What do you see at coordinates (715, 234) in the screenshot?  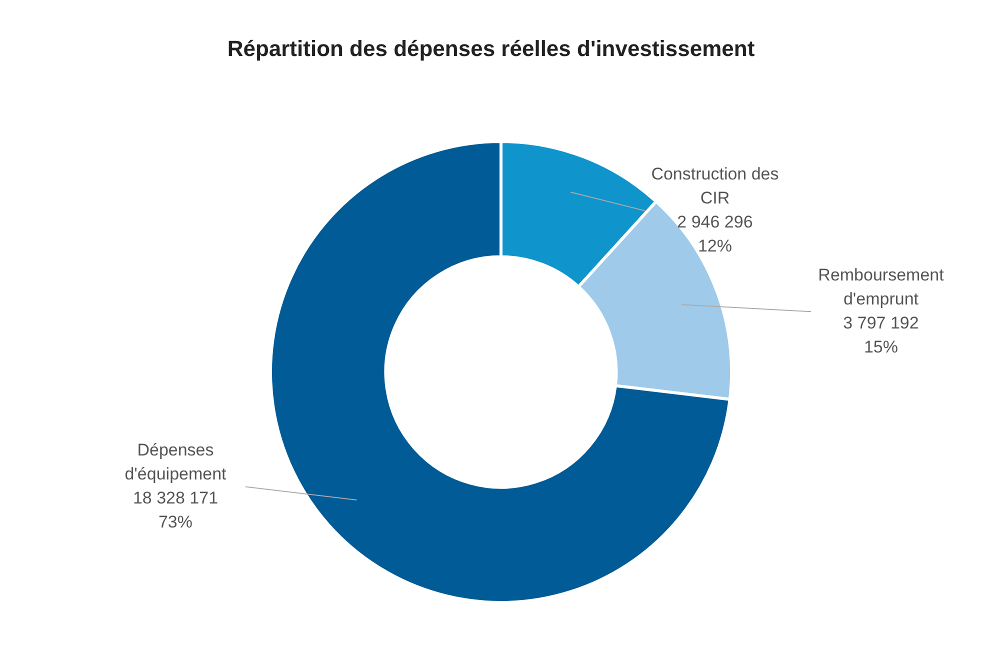 I see `data-label: 2 946 296 12%` at bounding box center [715, 234].